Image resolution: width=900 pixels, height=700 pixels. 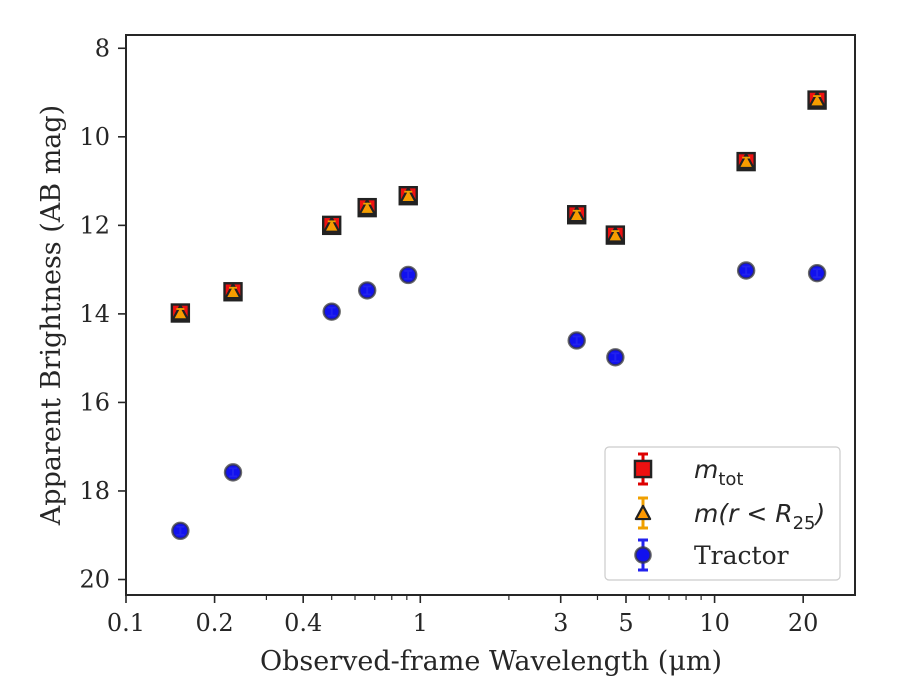 What do you see at coordinates (94, 580) in the screenshot?
I see `y-tick-label: 20` at bounding box center [94, 580].